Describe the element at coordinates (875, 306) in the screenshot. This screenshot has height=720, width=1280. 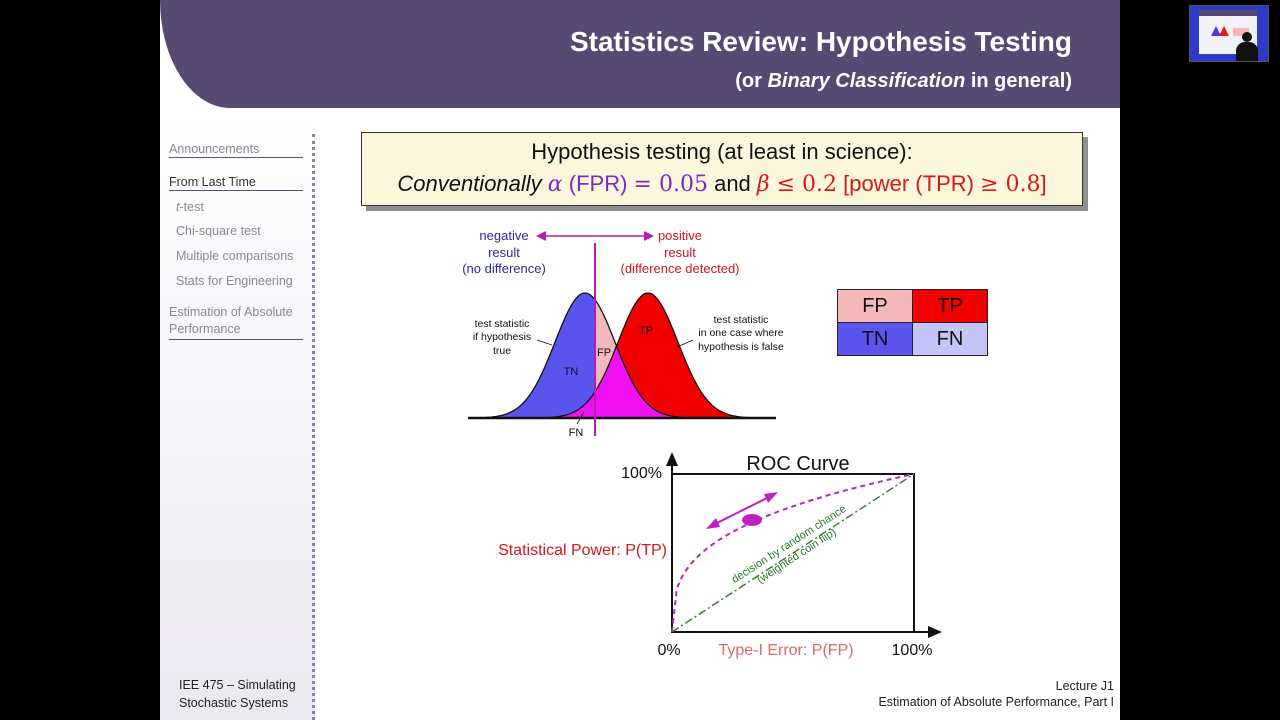
I see `matrix-fp-cell: FP` at that location.